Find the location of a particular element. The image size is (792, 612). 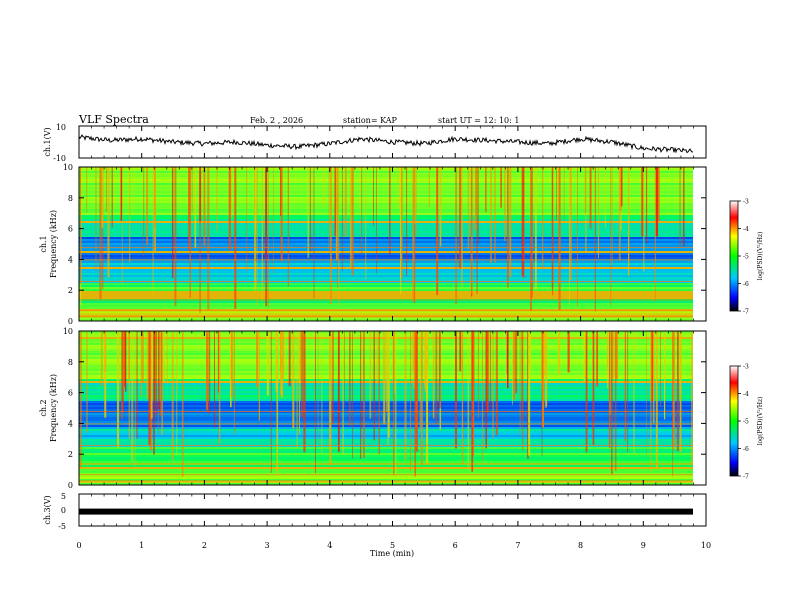

ch3-ytick-mid: 0 is located at coordinates (63, 510).